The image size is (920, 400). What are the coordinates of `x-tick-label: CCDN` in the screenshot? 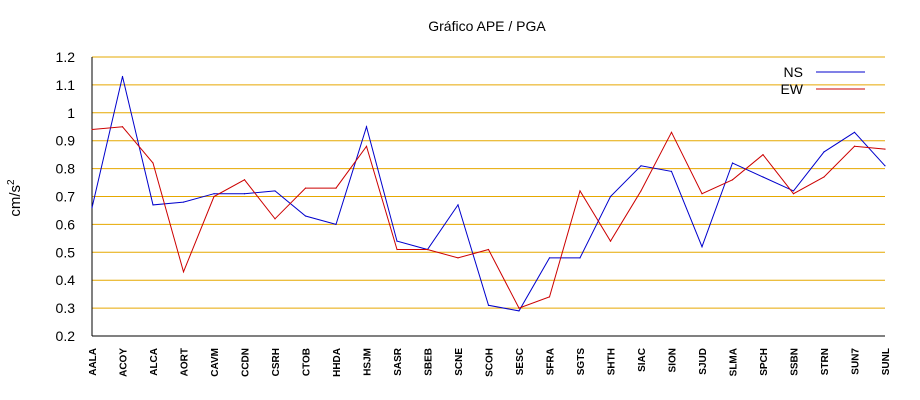 It's located at (246, 362).